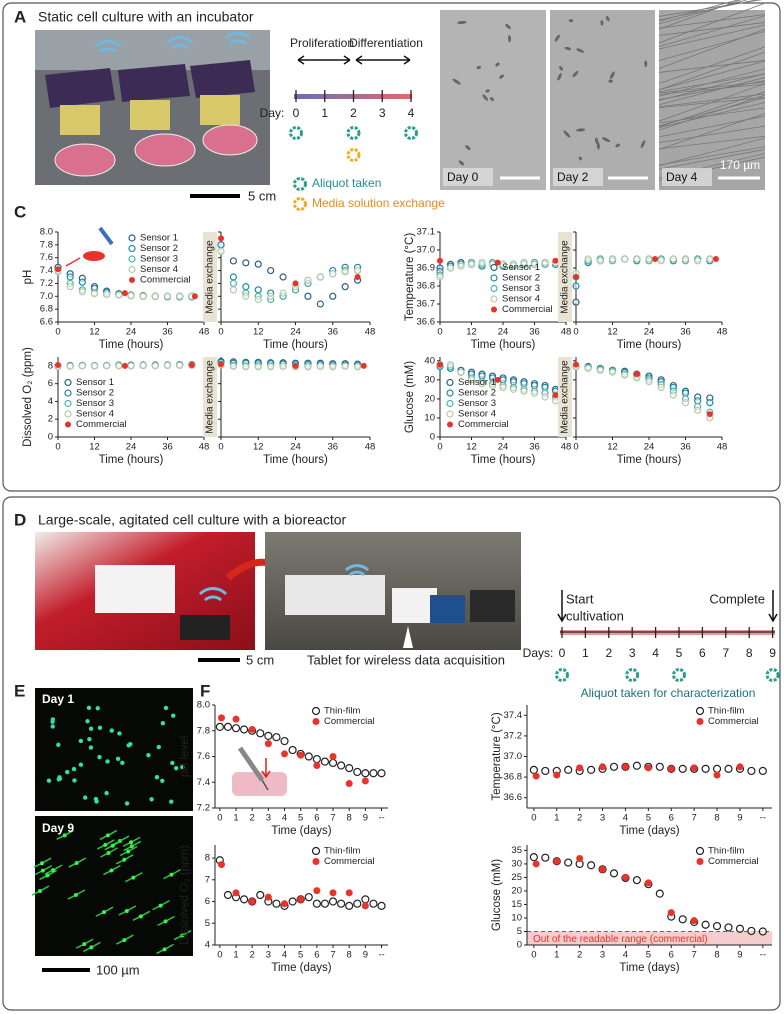  Describe the element at coordinates (410, 397) in the screenshot. I see `y-axis-label: Glucose (mM)` at that location.